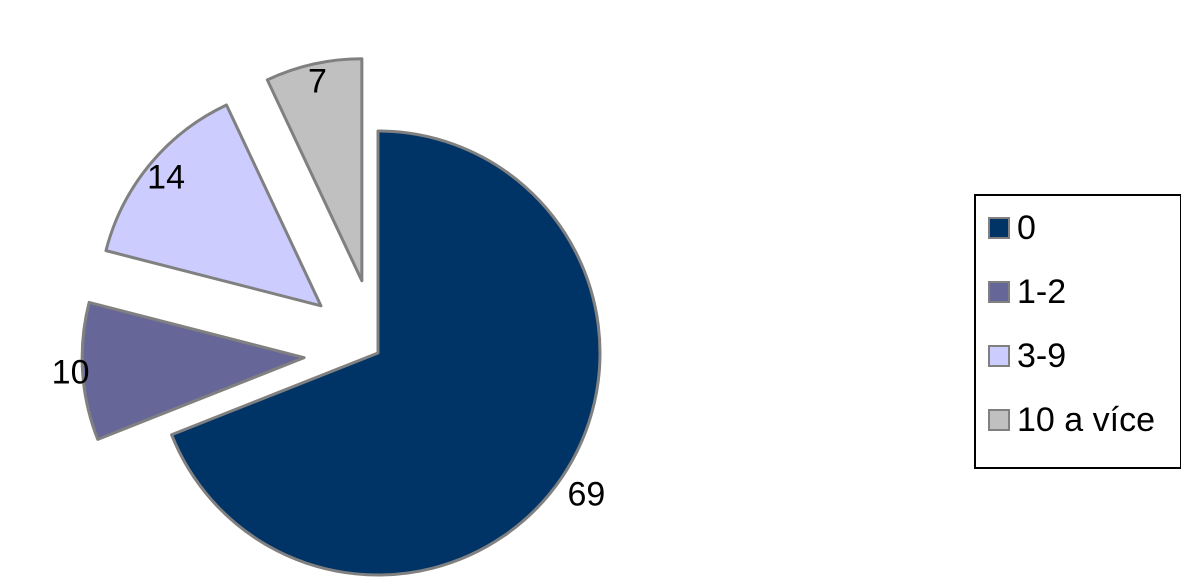  I want to click on legend-label-10-a-více: 10 a více, so click(1086, 420).